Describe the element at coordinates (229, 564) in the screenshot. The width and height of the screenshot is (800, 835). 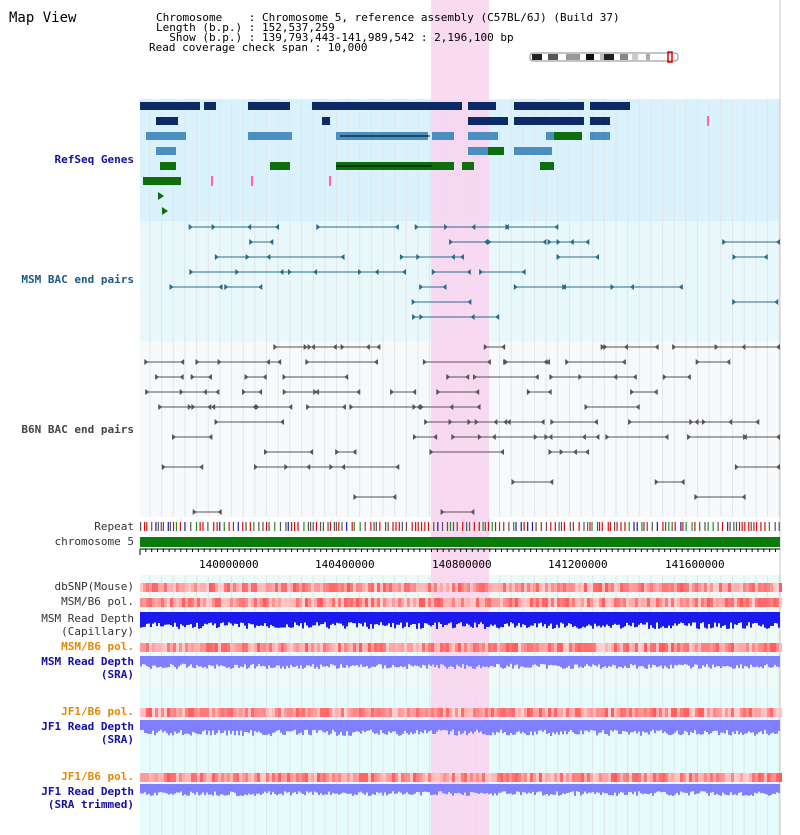
I see `axis-tick-label: 140000000` at that location.